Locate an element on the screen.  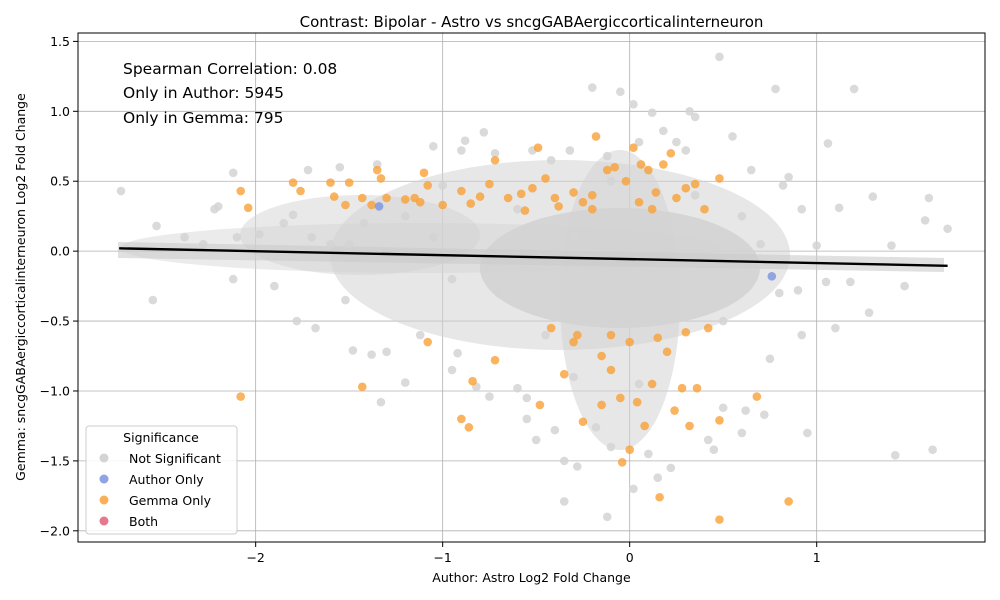
legend-label-gemma-only: Gemma Only is located at coordinates (170, 500).